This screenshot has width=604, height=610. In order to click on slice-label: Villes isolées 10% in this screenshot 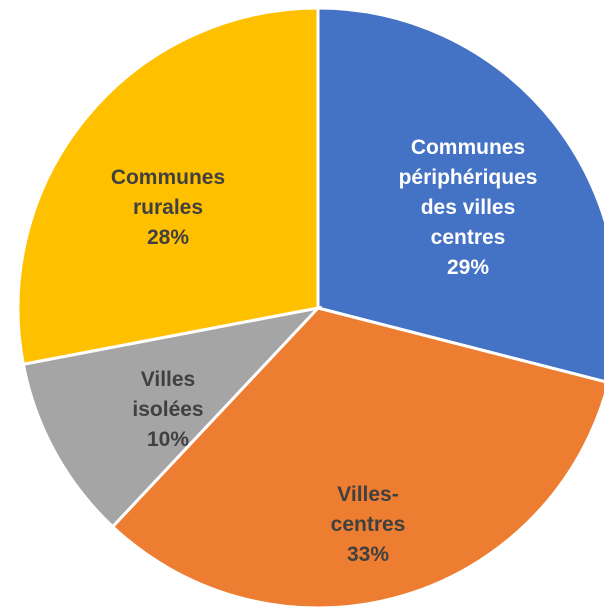, I will do `click(168, 410)`.